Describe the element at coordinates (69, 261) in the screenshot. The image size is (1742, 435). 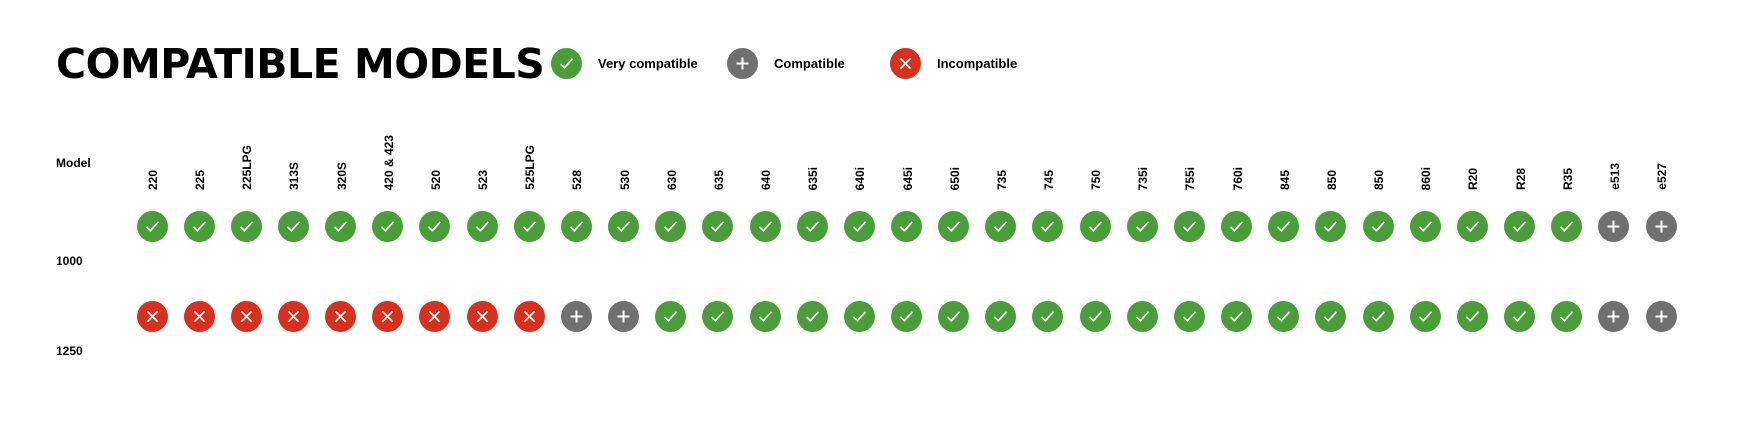
I see `row-label: 1000` at that location.